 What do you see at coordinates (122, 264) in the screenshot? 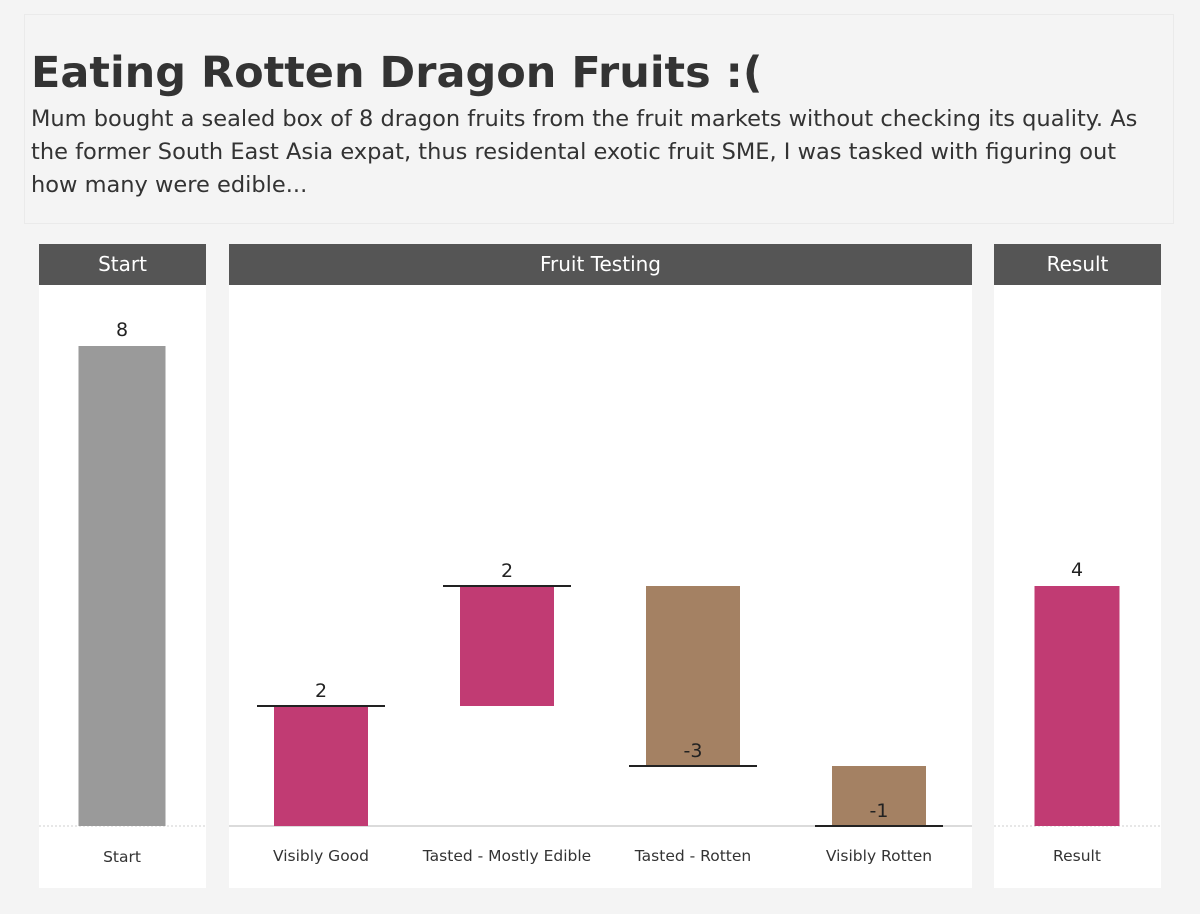
I see `start-panel-header: Start` at bounding box center [122, 264].